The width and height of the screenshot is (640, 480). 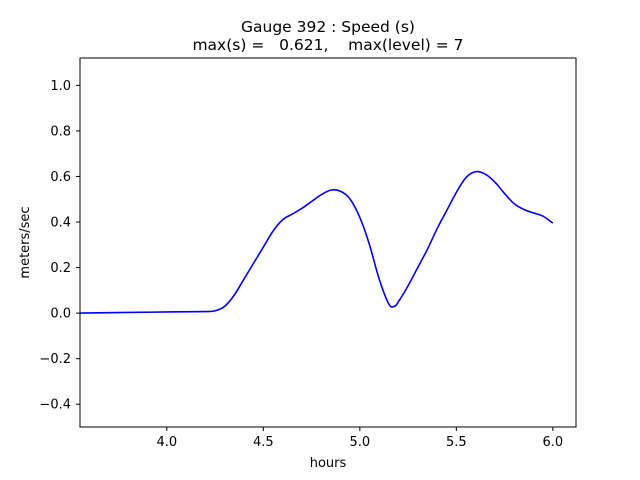 I want to click on x-tick-label: 5.5, so click(x=456, y=442).